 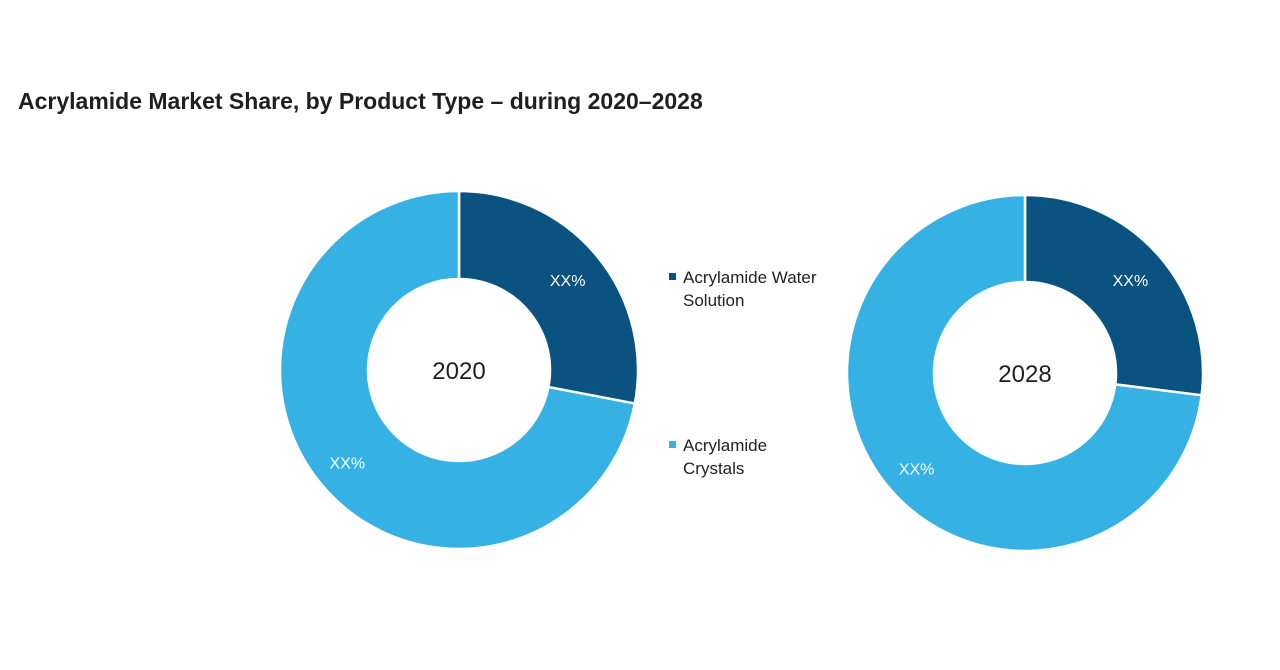 I want to click on slice-label-2020-crystals: XX%, so click(x=347, y=463).